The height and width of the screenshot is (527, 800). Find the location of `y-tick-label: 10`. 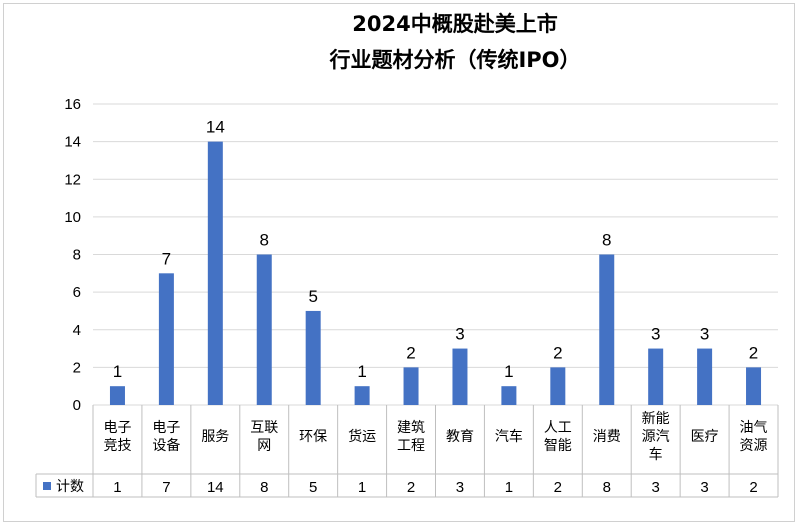

y-tick-label: 10 is located at coordinates (72, 217).